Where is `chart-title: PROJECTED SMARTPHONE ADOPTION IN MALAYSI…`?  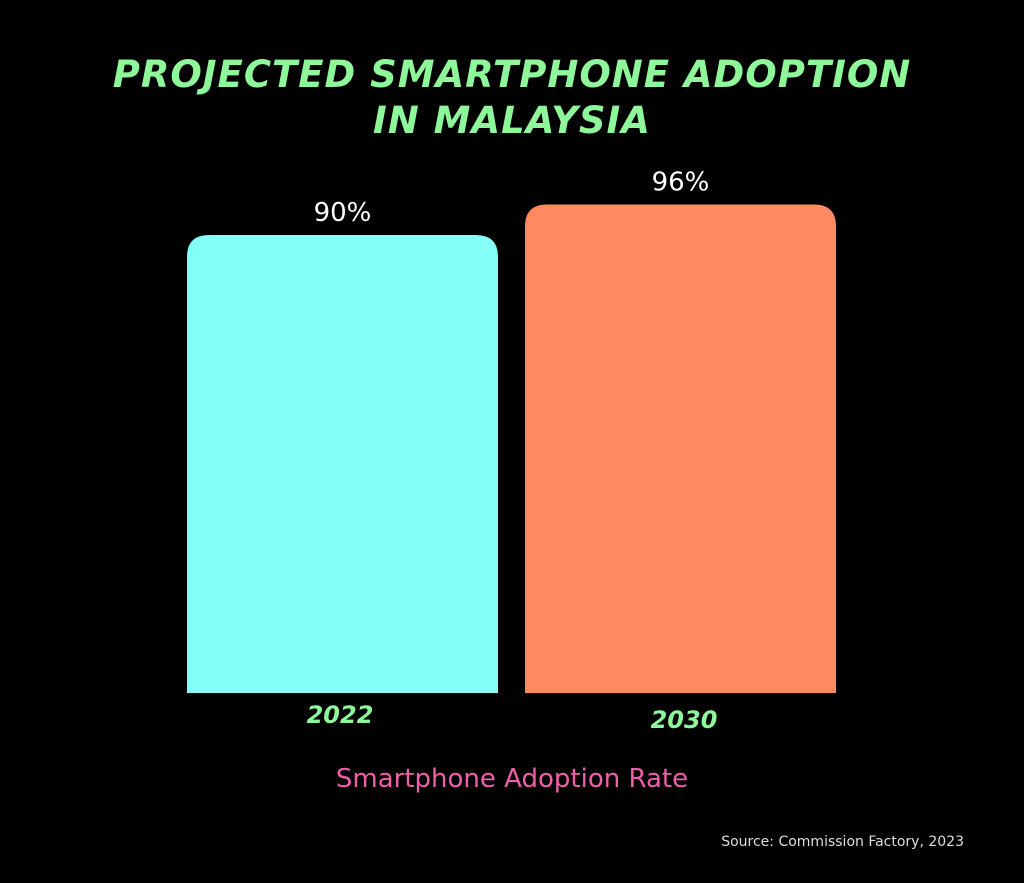
chart-title: PROJECTED SMARTPHONE ADOPTION IN MALAYSI… is located at coordinates (512, 98).